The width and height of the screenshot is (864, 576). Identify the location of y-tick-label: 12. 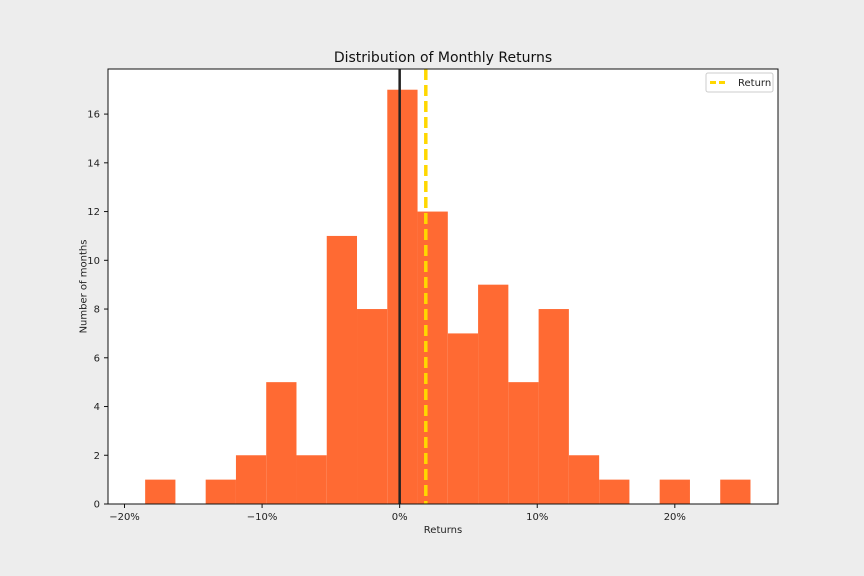
(93, 212).